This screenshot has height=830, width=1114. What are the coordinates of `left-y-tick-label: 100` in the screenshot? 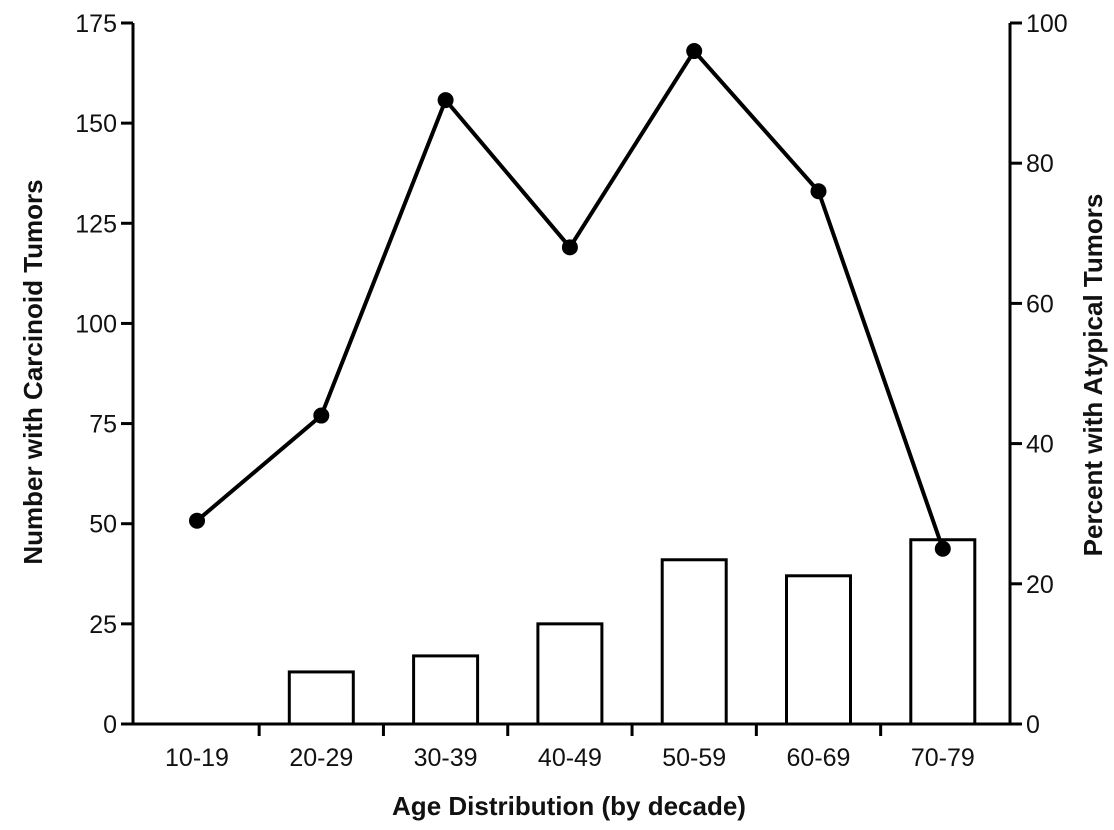 It's located at (96, 324).